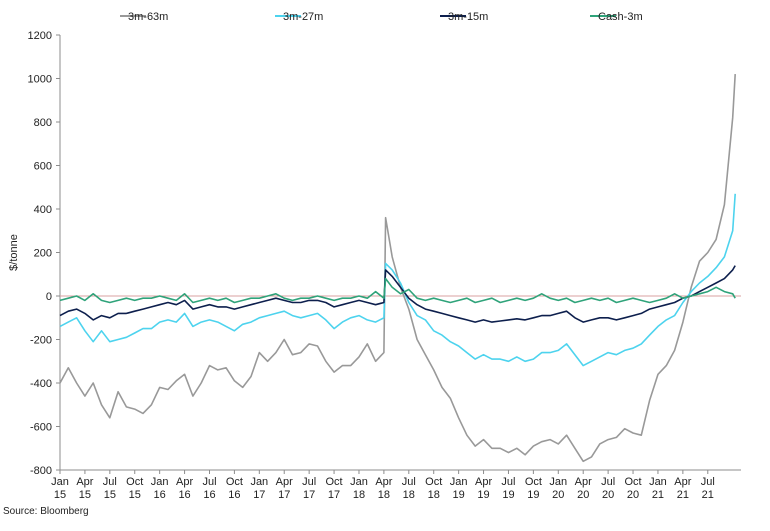 The width and height of the screenshot is (770, 531). Describe the element at coordinates (41, 428) in the screenshot. I see `y-tick-label: -600` at that location.